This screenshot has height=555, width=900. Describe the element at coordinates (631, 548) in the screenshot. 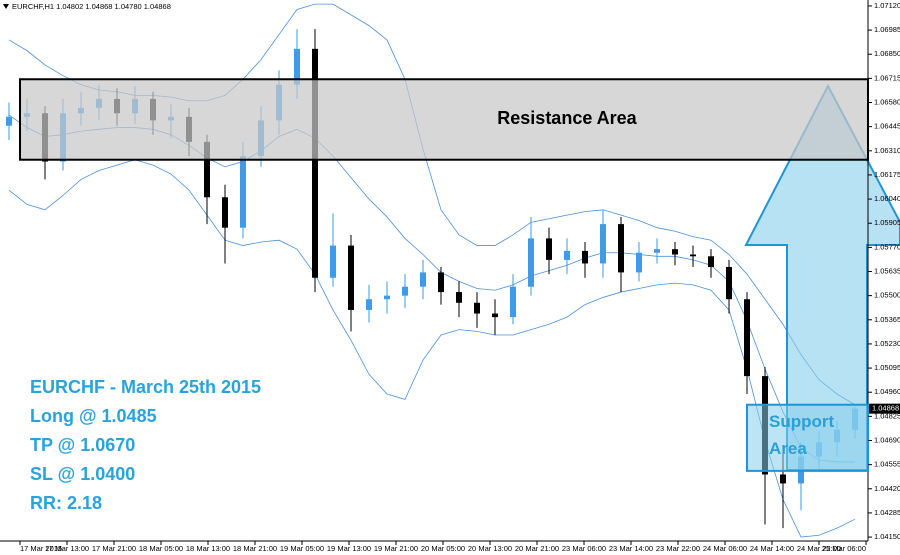

I see `x-tick-label: 23 Mar 14:00` at that location.